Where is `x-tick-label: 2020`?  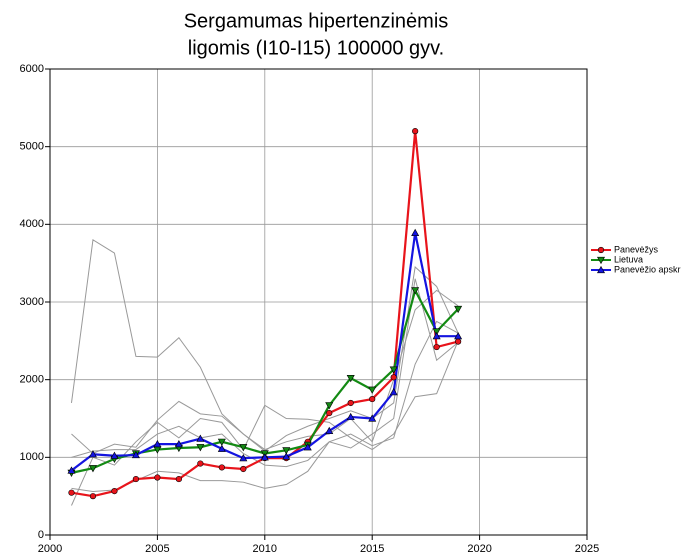 x-tick-label: 2020 is located at coordinates (479, 549).